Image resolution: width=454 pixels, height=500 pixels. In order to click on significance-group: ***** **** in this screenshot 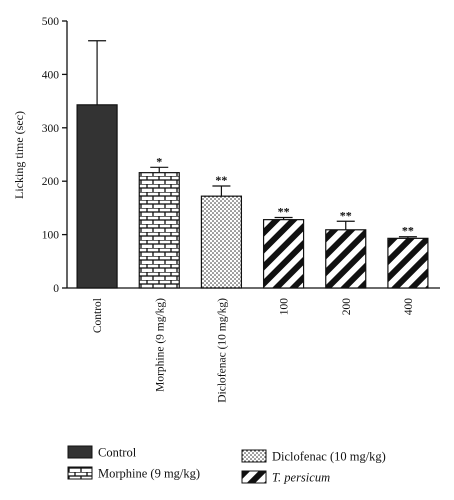, I will do `click(285, 195)`.